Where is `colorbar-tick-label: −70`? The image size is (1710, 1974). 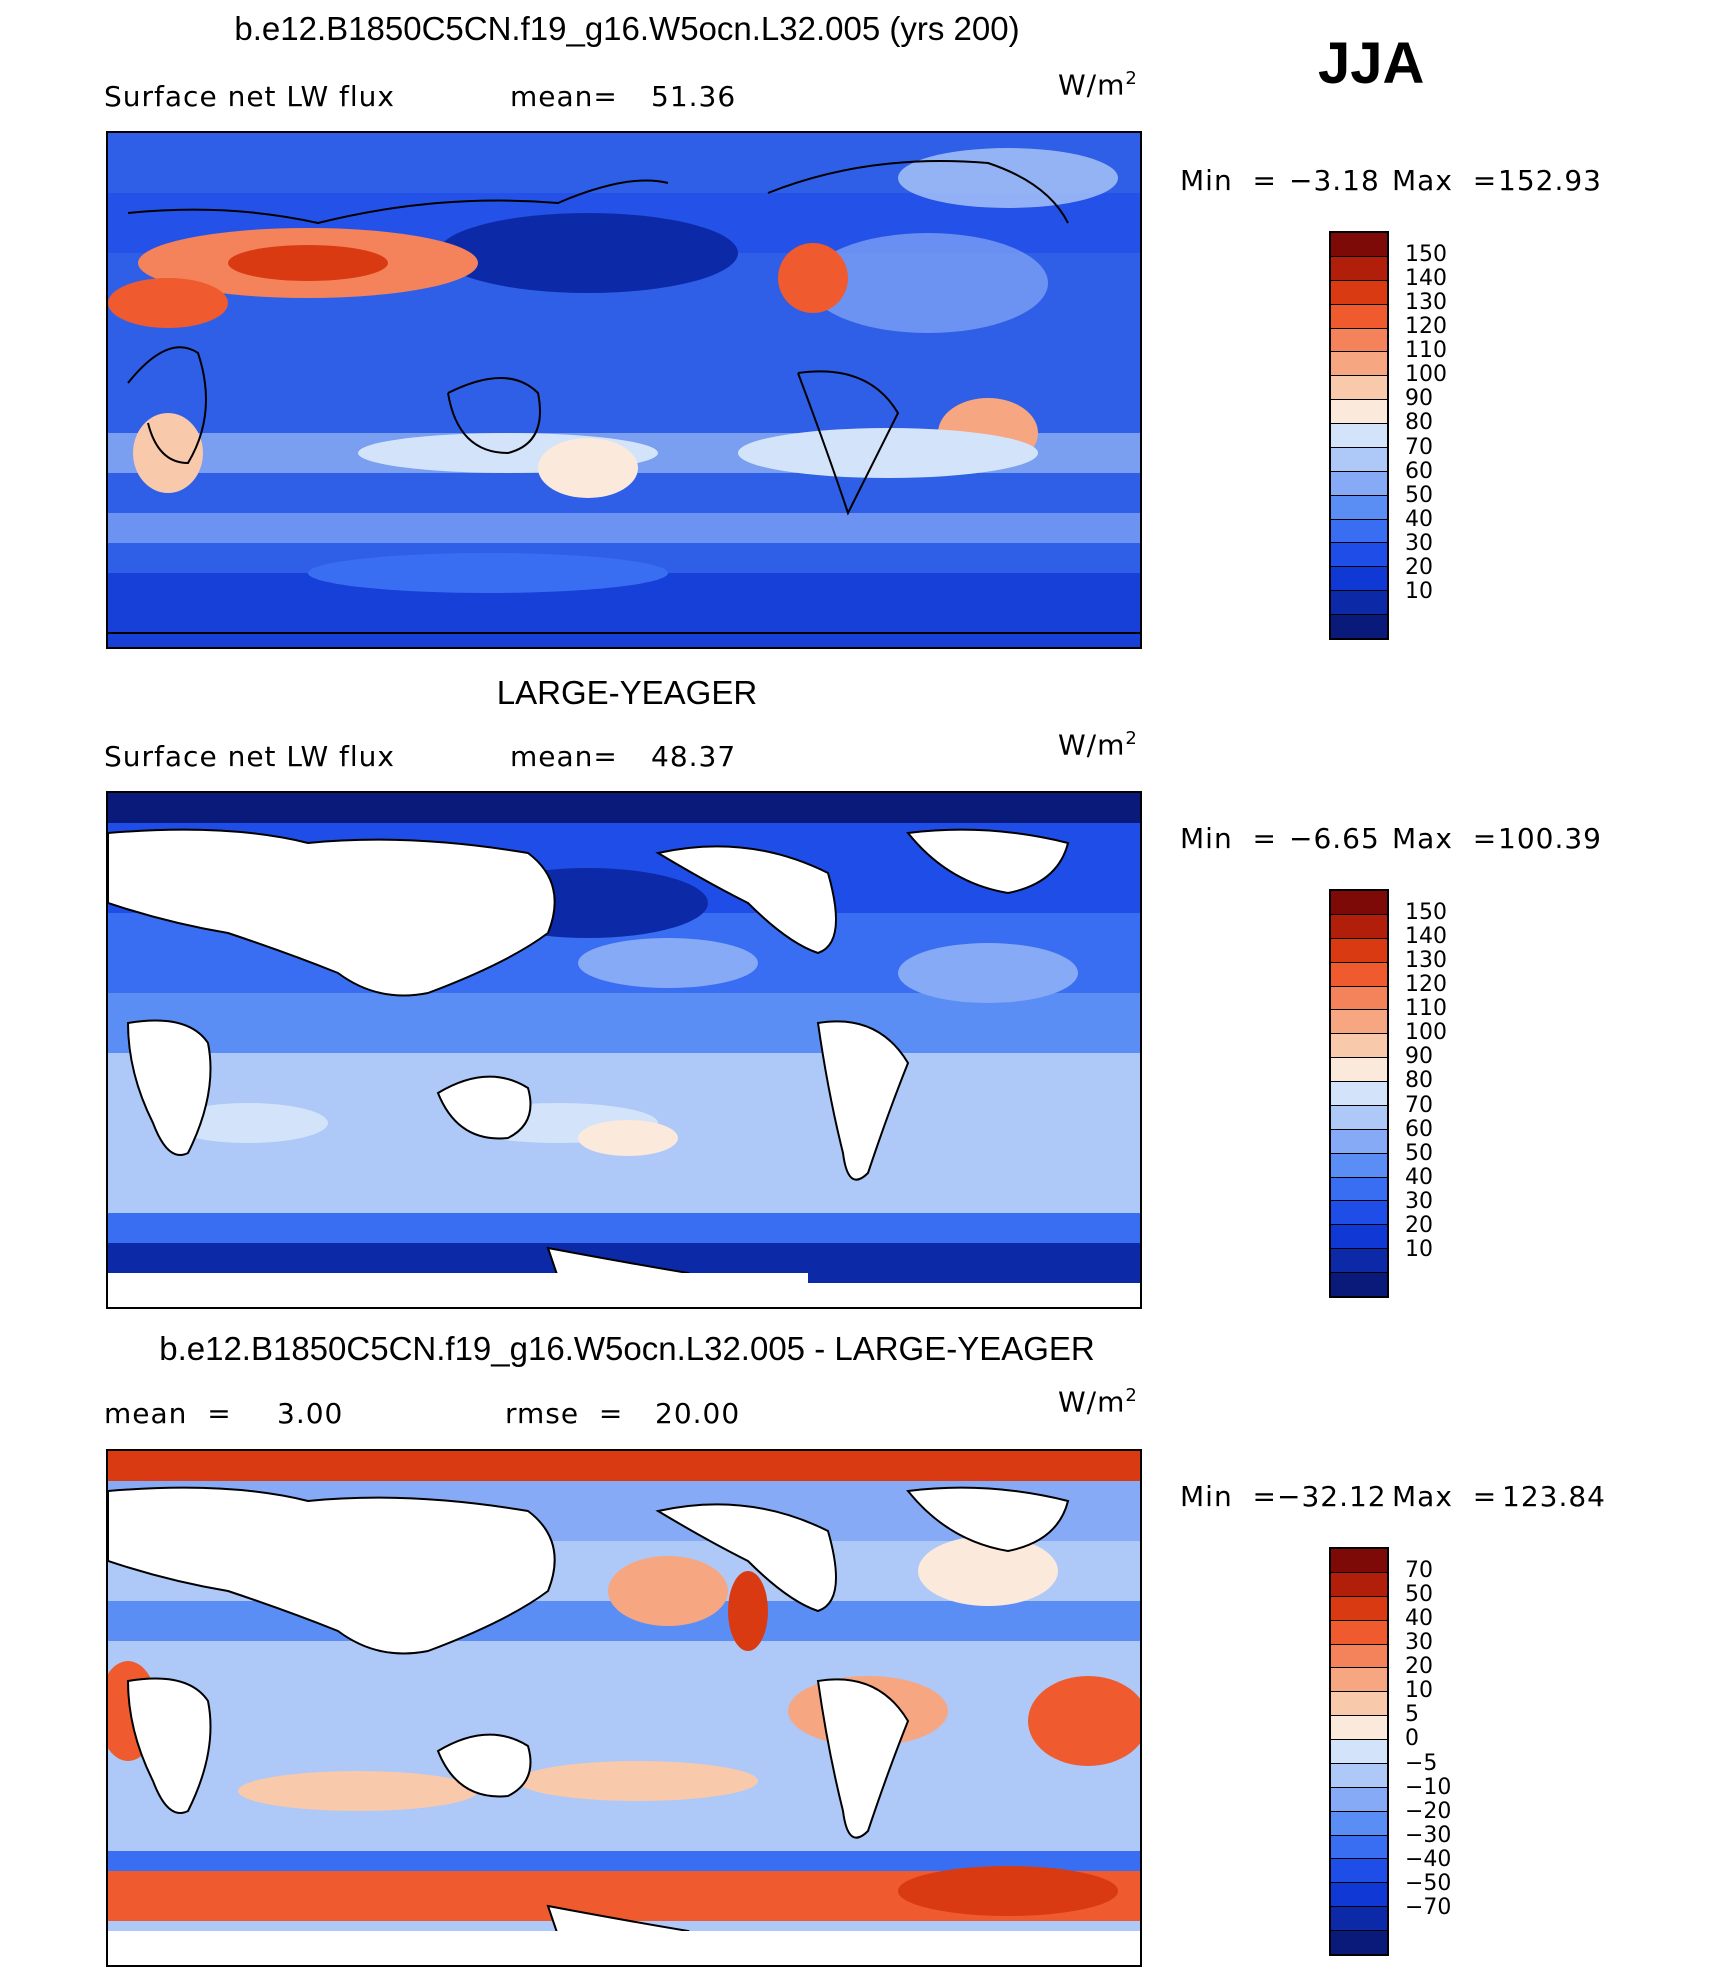
colorbar-tick-label: −70 is located at coordinates (1428, 1907).